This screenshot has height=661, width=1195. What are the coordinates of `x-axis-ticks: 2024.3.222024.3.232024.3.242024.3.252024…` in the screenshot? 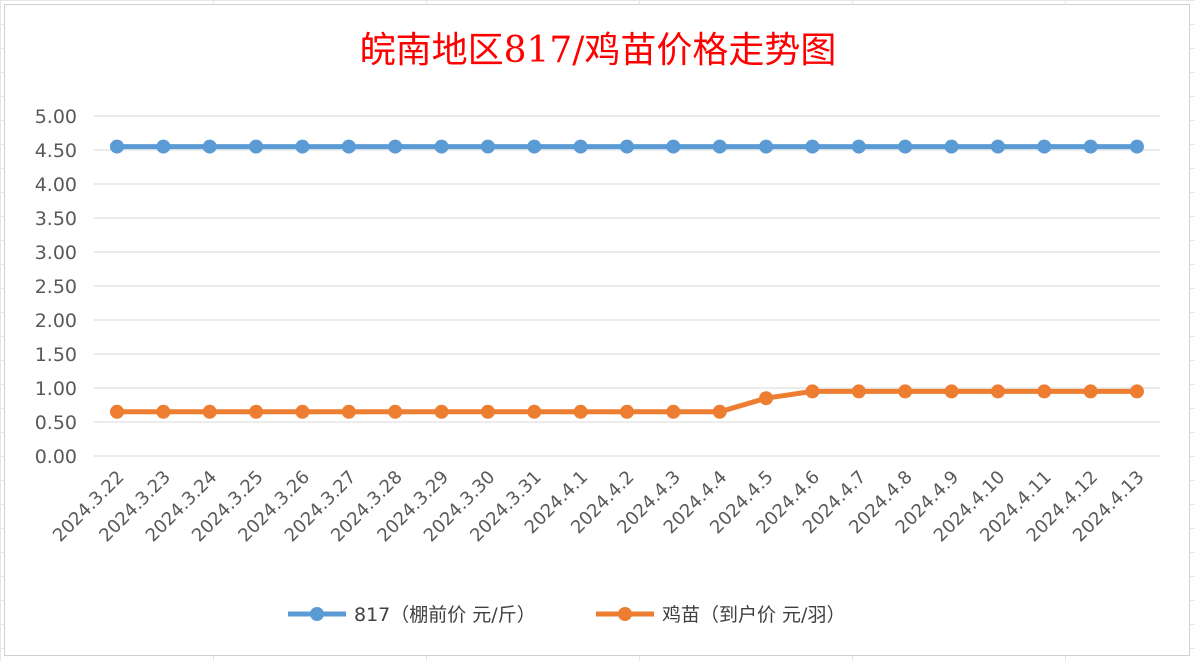 It's located at (599, 507).